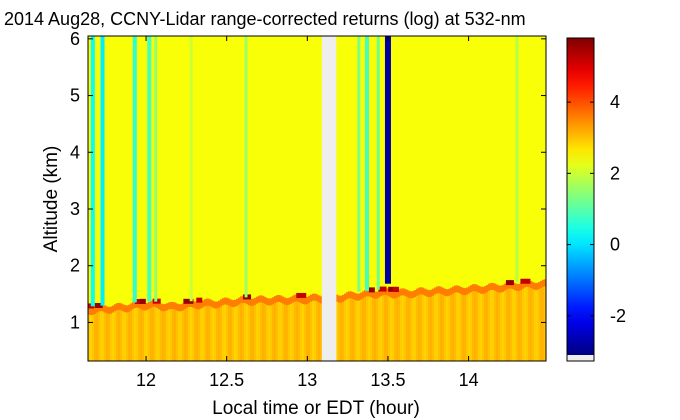 The width and height of the screenshot is (680, 420). Describe the element at coordinates (596, 199) in the screenshot. I see `colorbar: -2 0 2 4` at that location.